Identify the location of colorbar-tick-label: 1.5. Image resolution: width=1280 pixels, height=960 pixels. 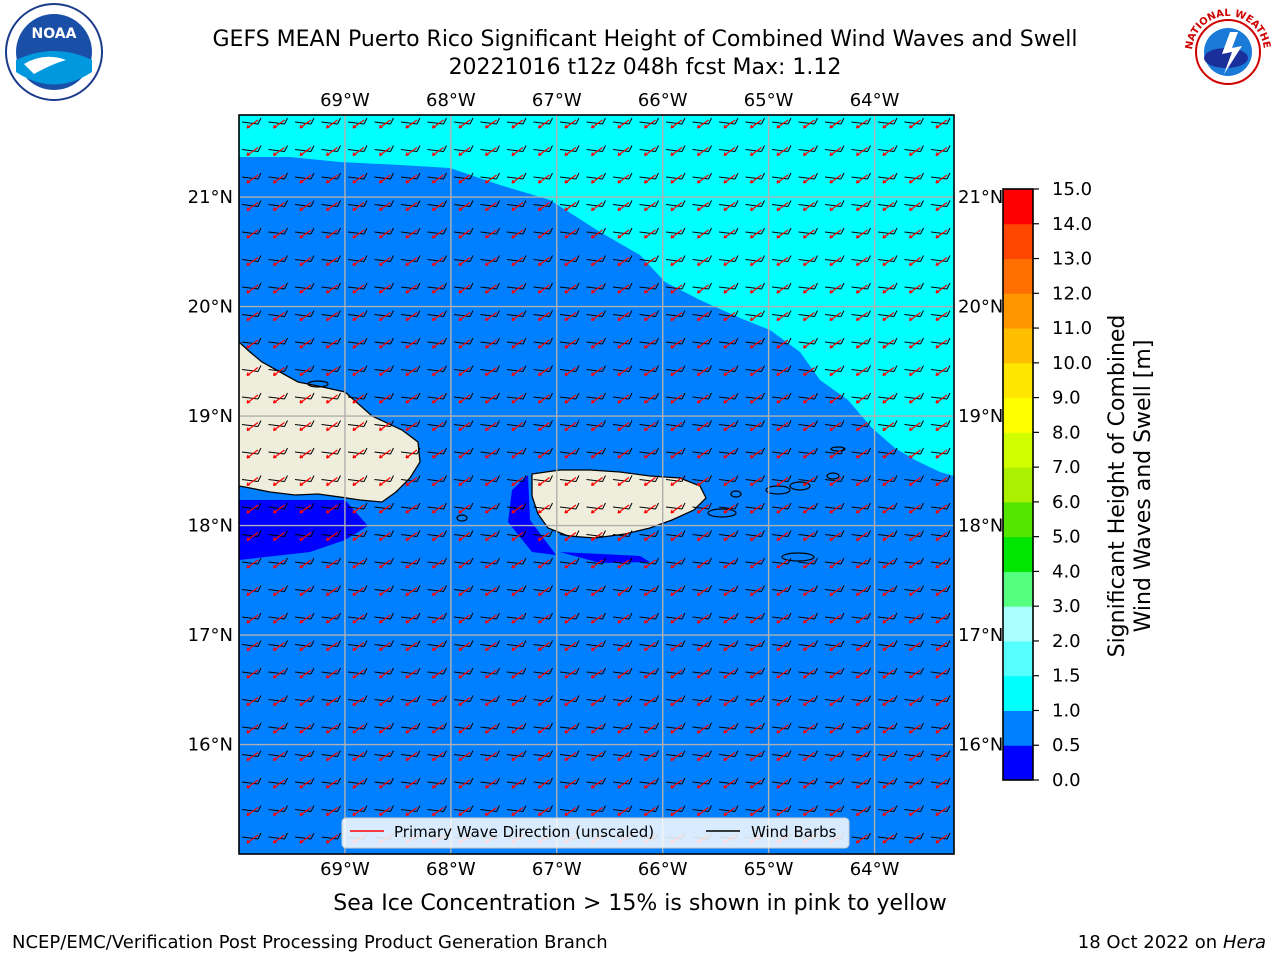
(1066, 676).